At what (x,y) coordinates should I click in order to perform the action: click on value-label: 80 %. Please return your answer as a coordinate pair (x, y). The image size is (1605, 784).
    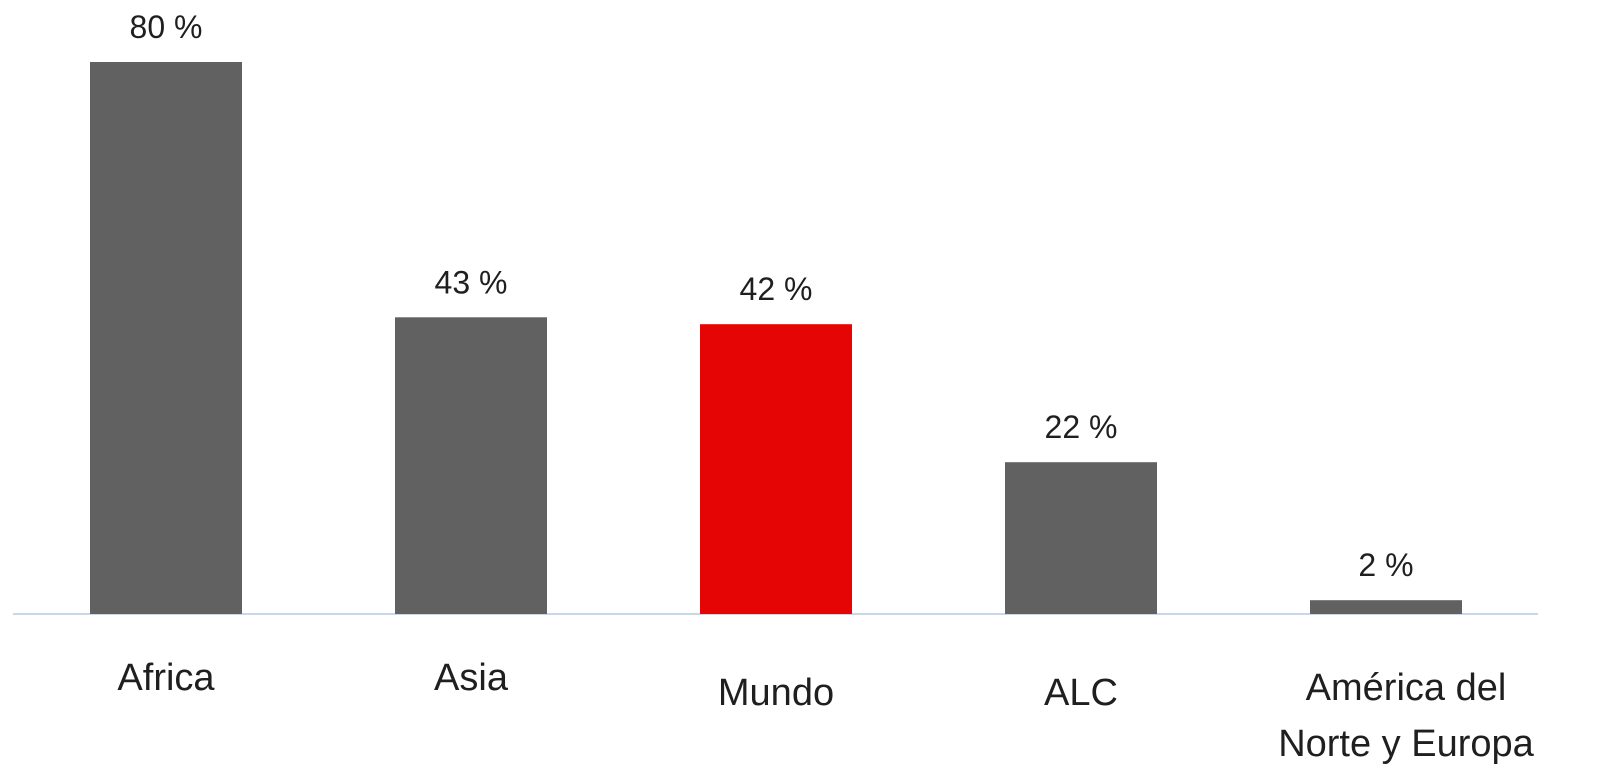
    Looking at the image, I should click on (166, 27).